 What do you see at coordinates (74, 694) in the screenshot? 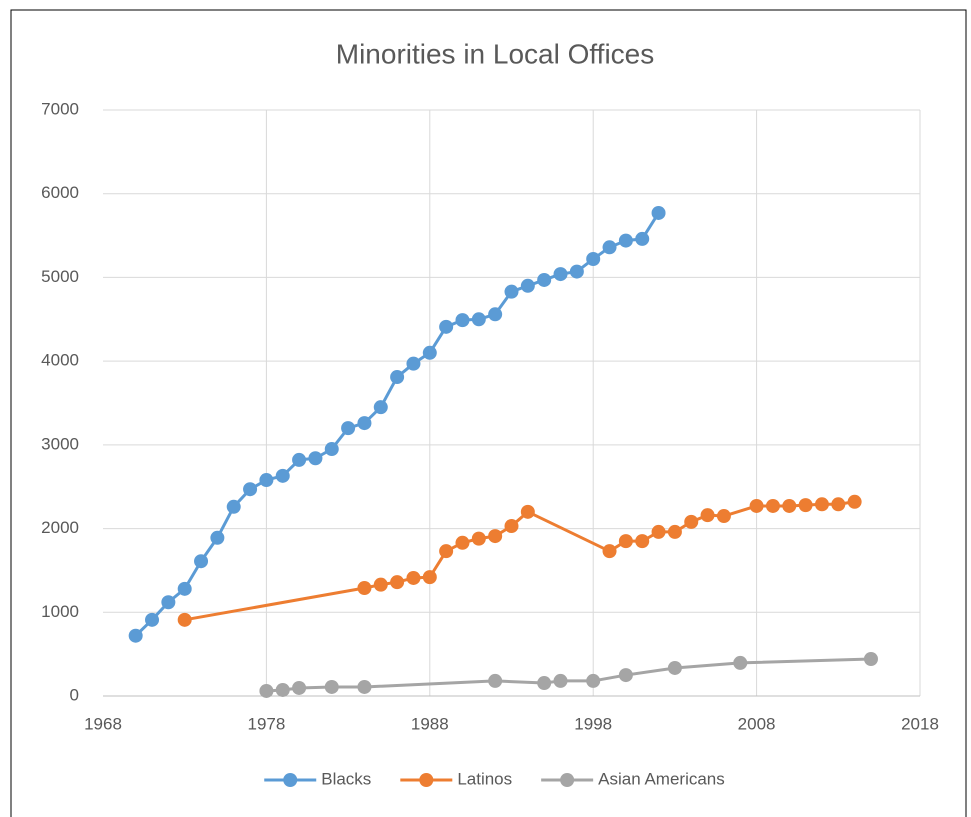
I see `y-tick-label: 0` at bounding box center [74, 694].